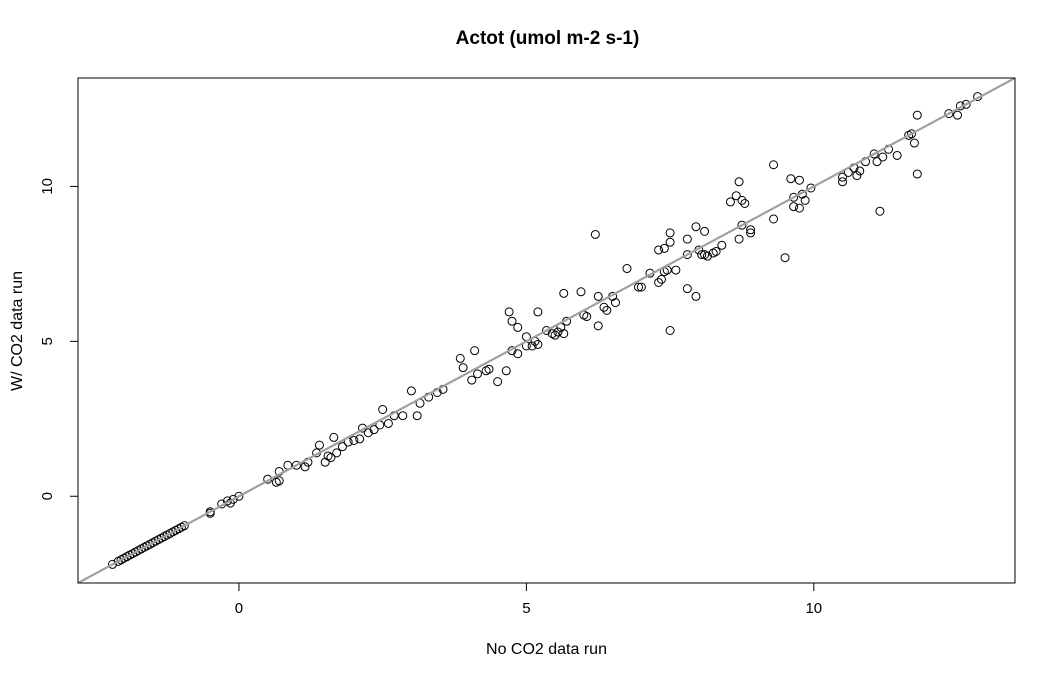  I want to click on x-tick-label: 10, so click(813, 608).